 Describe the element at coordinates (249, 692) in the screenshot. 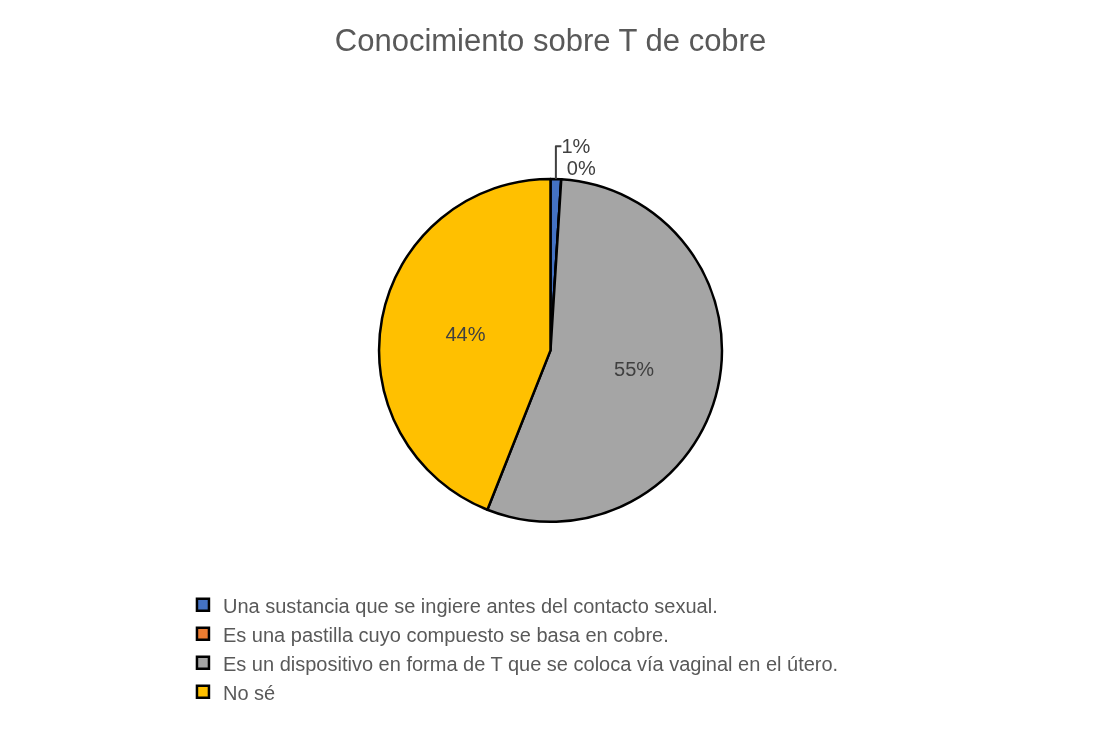

I see `legend-label: No sé` at that location.